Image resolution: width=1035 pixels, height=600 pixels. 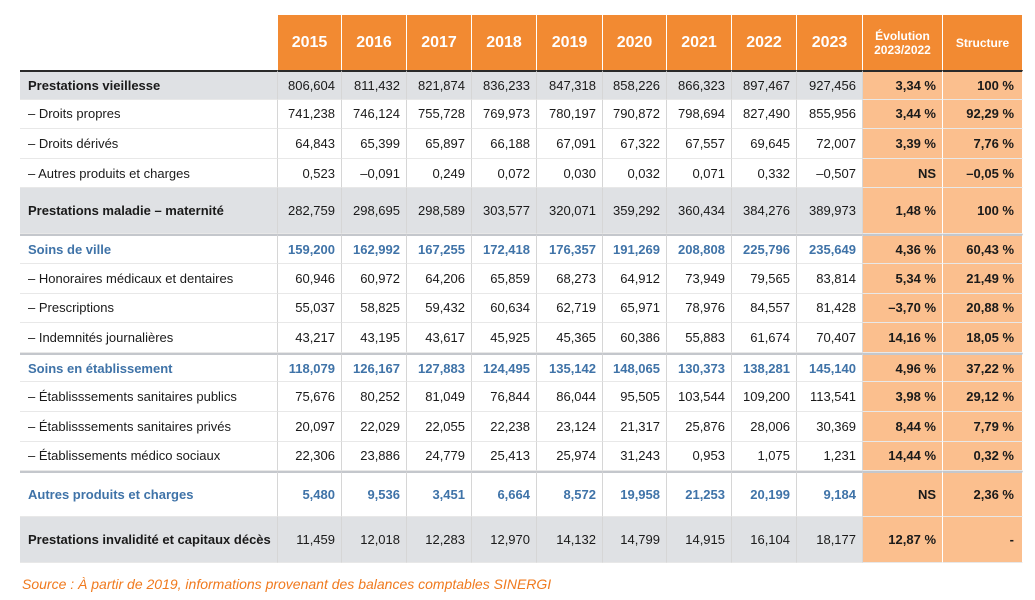 I want to click on value-cell: 43,195, so click(x=374, y=338).